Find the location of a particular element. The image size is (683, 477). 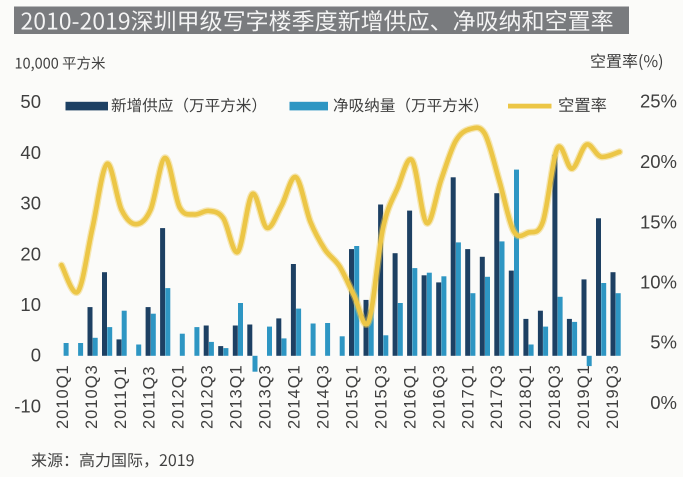

svg-text: 2018Q1 is located at coordinates (526, 396).